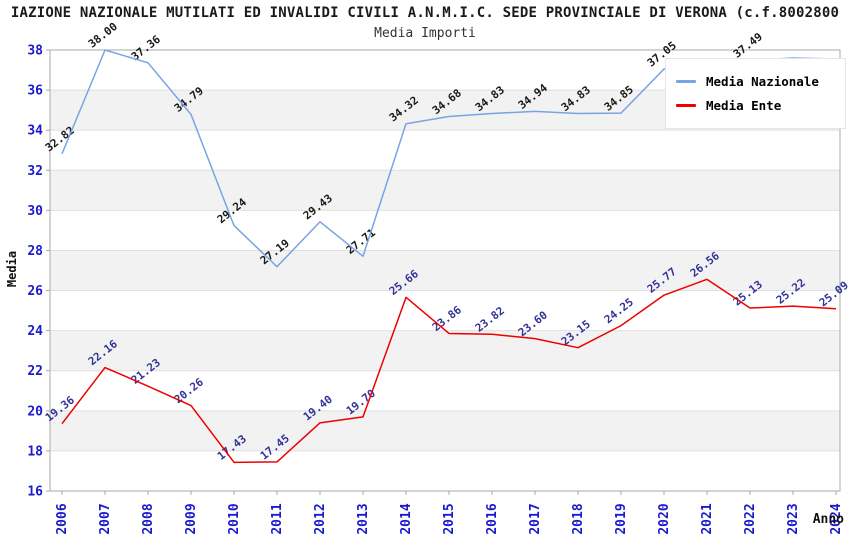  What do you see at coordinates (619, 311) in the screenshot?
I see `point-label: 24.25` at bounding box center [619, 311].